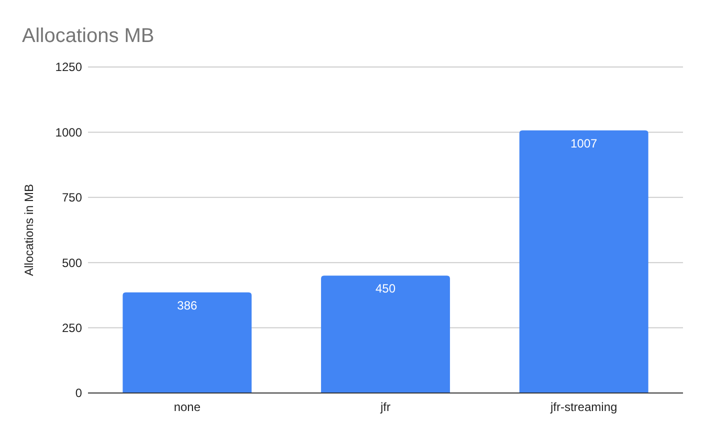  What do you see at coordinates (88, 36) in the screenshot?
I see `chart-title: Allocations MB` at bounding box center [88, 36].